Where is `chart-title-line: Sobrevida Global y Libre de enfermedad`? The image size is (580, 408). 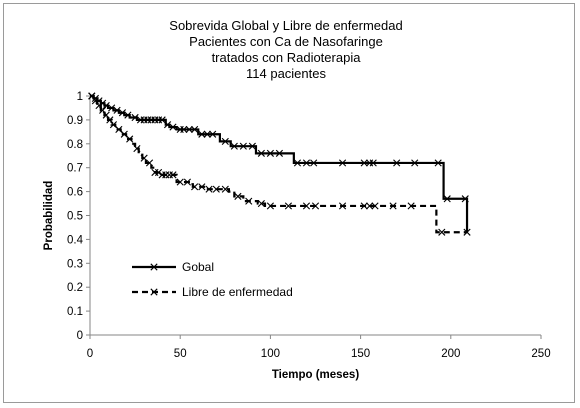
chart-title-line: Sobrevida Global y Libre de enfermedad is located at coordinates (285, 25).